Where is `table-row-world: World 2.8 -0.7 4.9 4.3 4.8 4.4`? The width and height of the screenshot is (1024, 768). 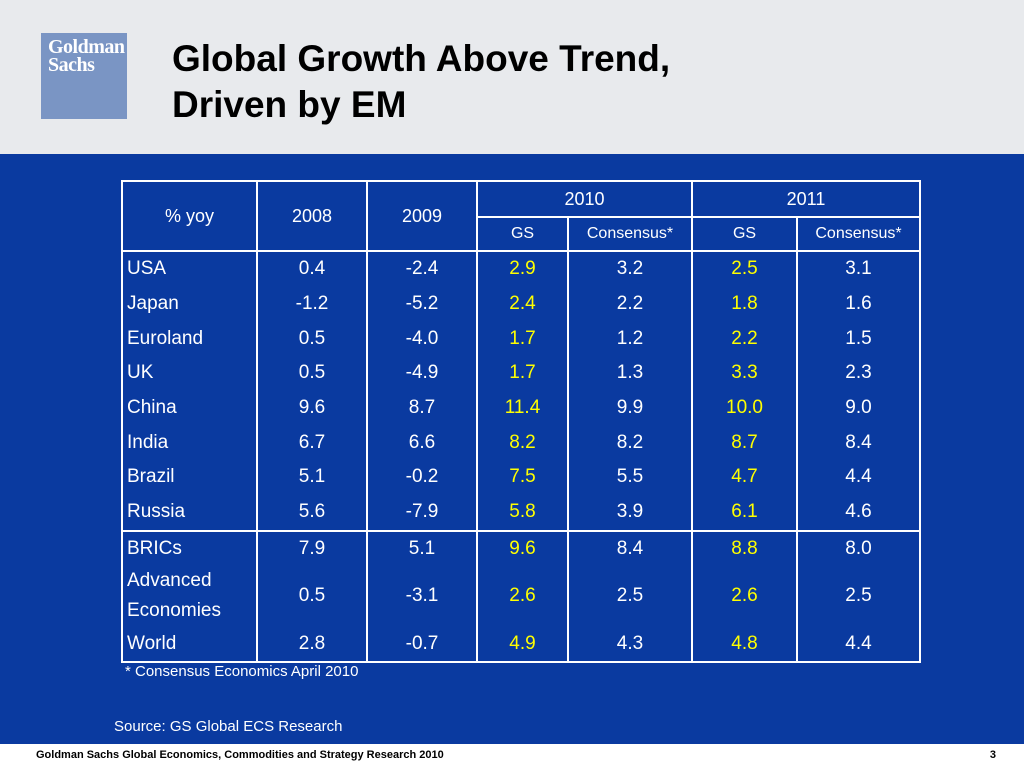 table-row-world: World 2.8 -0.7 4.9 4.3 4.8 4.4 is located at coordinates (521, 644).